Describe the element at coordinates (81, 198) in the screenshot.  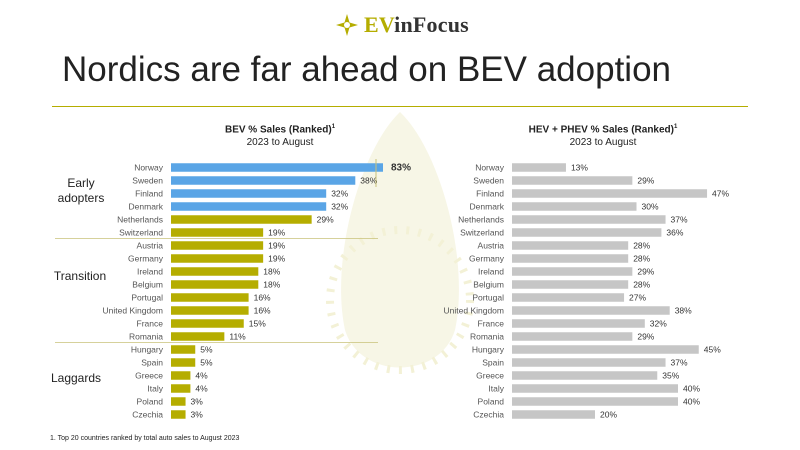
I see `group-label-early-line2: adopters` at that location.